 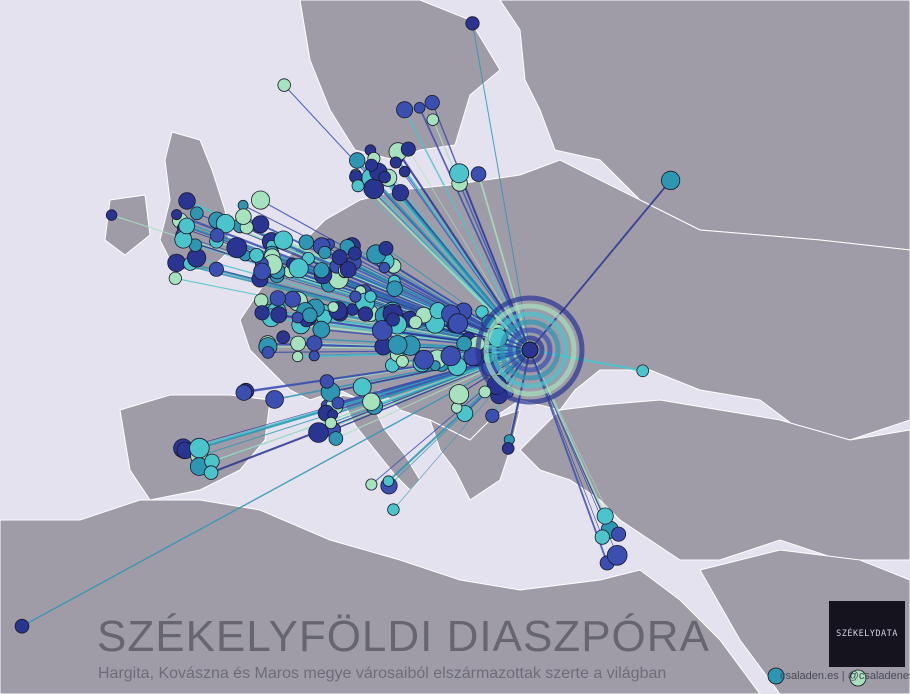 I want to click on land-ireland, so click(x=127, y=225).